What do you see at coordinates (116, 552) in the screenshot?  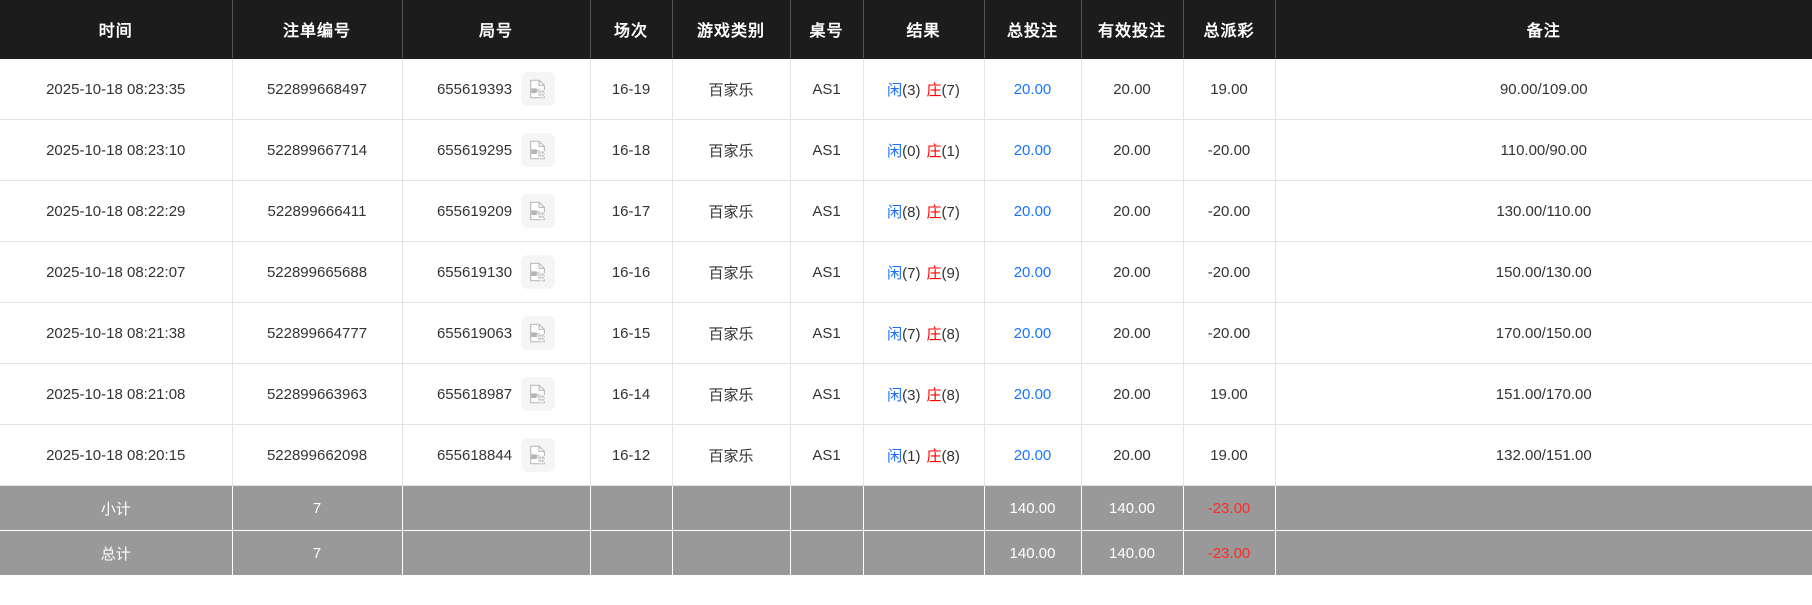 I see `summary-label: 总计` at bounding box center [116, 552].